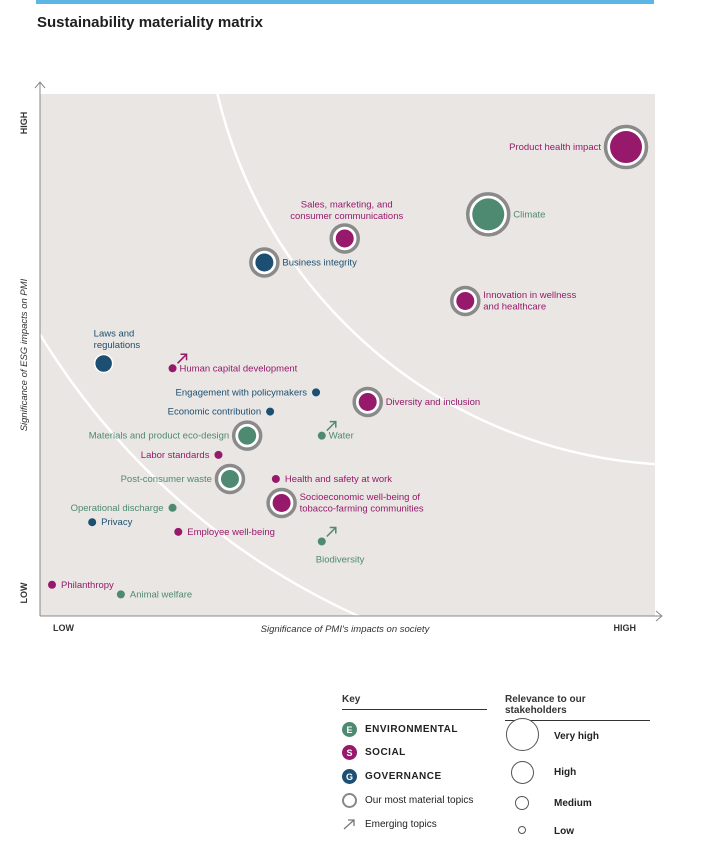  I want to click on legend-relevance-divider, so click(577, 720).